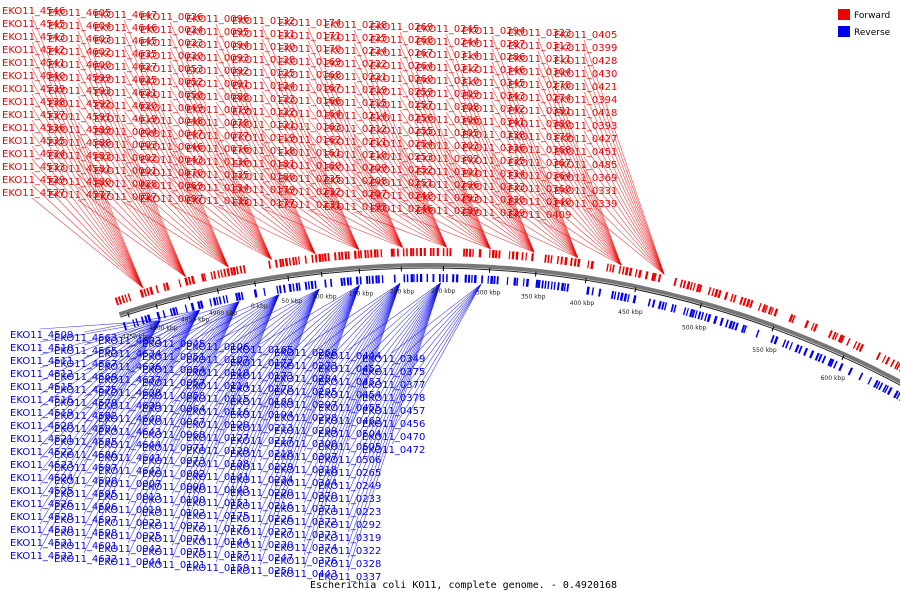  What do you see at coordinates (33, 180) in the screenshot?
I see `forward-gene-label: EKO11_4529` at bounding box center [33, 180].